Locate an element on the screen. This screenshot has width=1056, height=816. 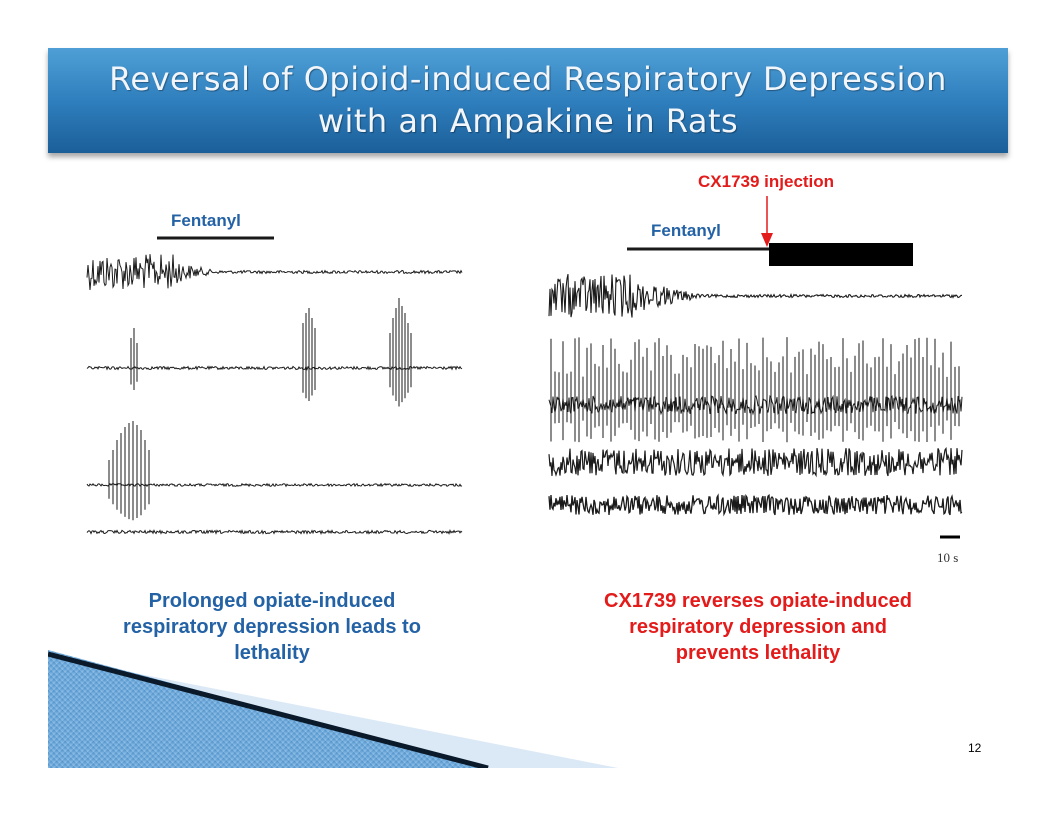
page-number: 12 is located at coordinates (975, 748).